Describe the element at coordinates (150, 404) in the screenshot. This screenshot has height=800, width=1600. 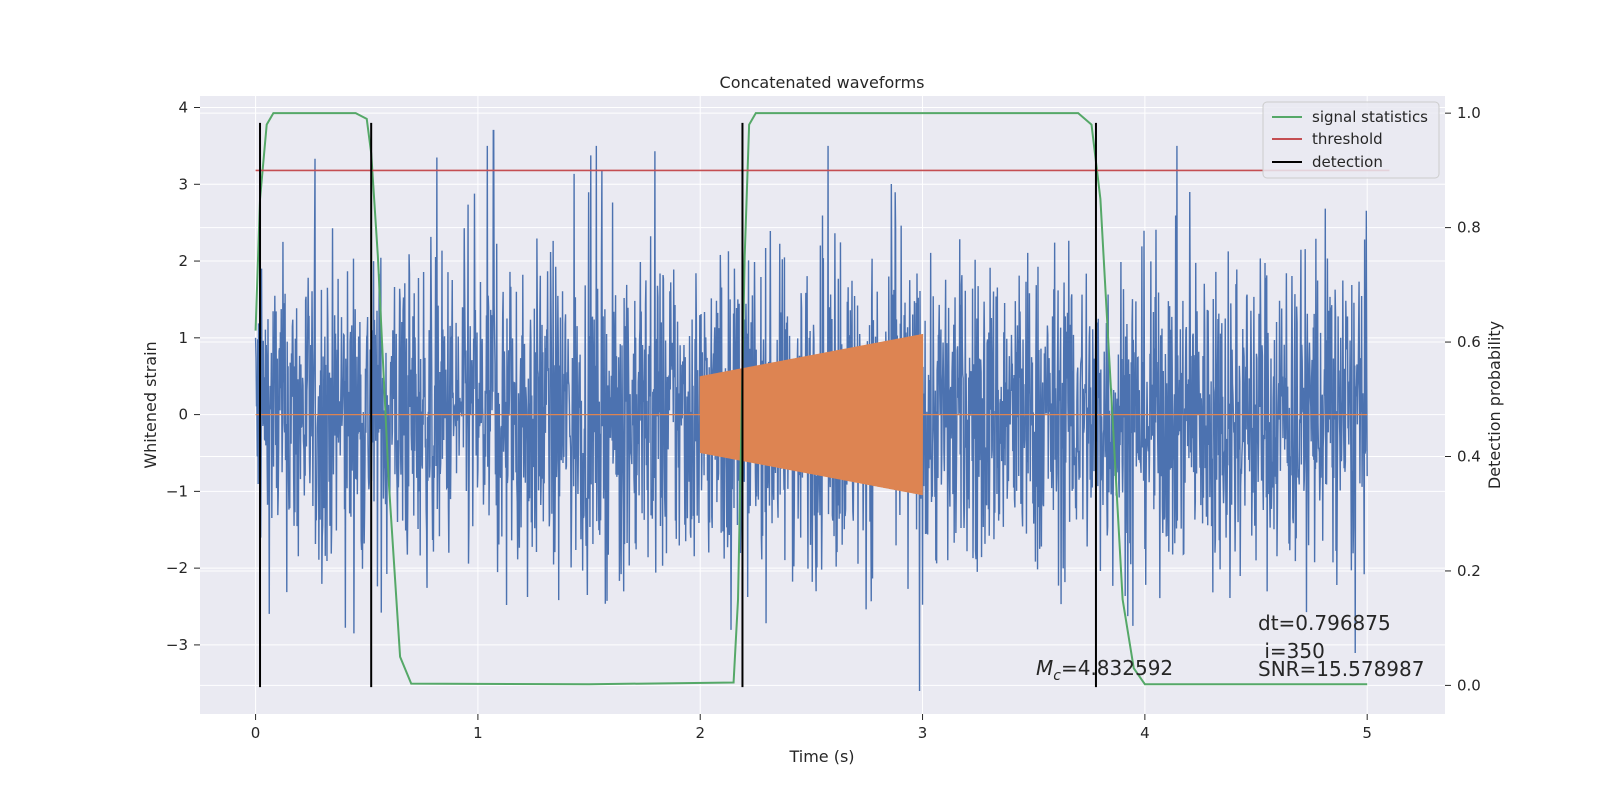
I see `y-axis-label: Whitened strain` at that location.